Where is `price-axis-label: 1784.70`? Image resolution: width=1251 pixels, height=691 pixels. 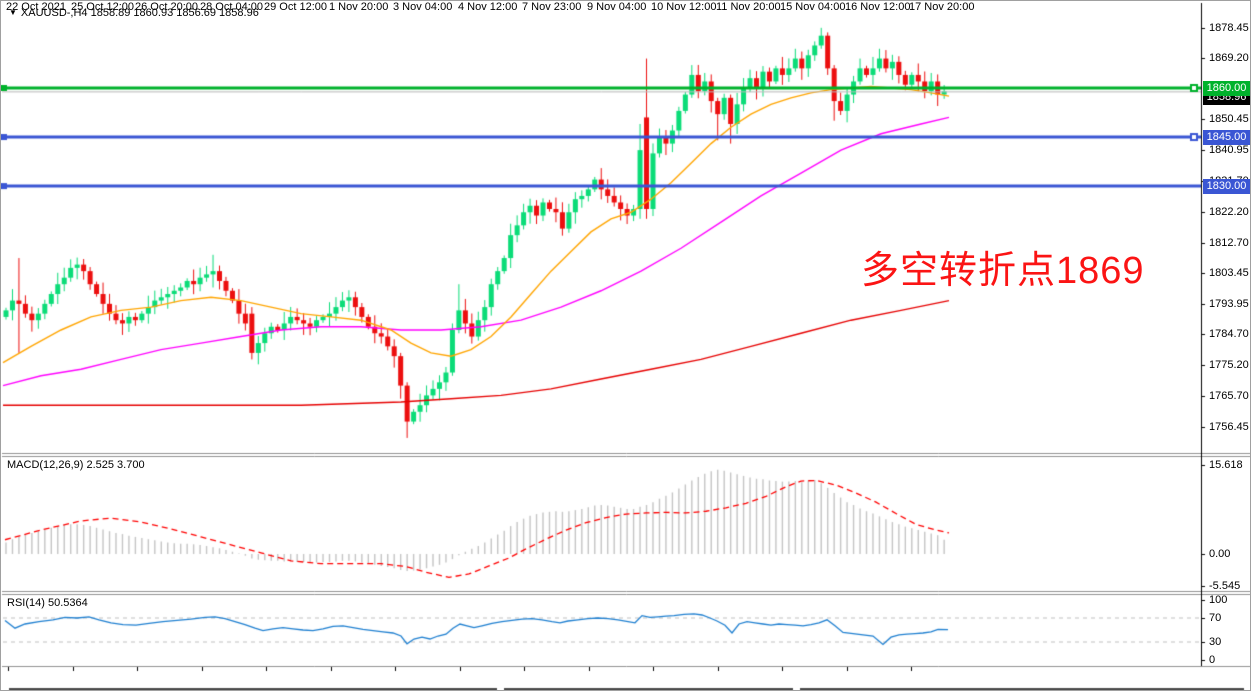 price-axis-label: 1784.70 is located at coordinates (1229, 334).